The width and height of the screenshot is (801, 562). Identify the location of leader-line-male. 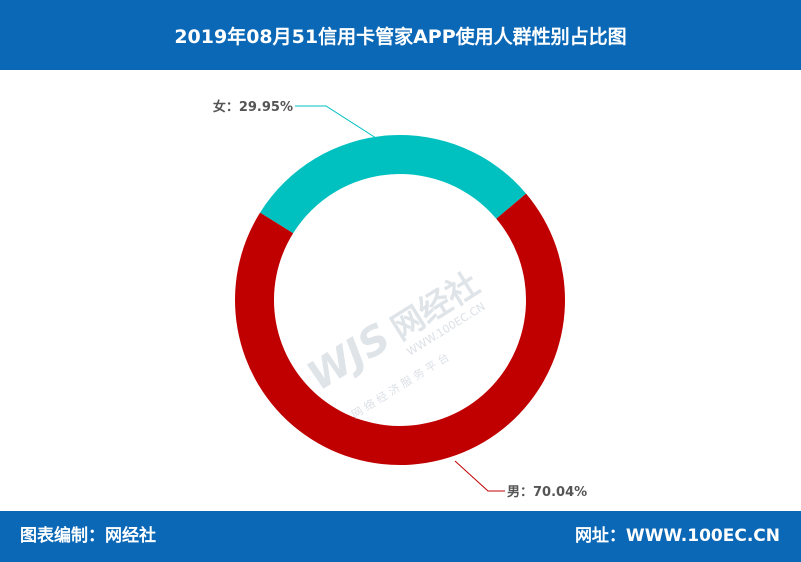
(479, 476).